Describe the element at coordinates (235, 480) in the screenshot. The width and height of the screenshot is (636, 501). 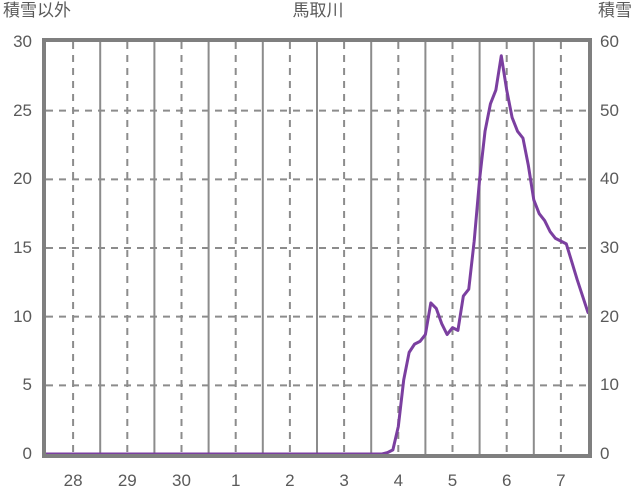
I see `x-axis-tick-1: 1` at that location.